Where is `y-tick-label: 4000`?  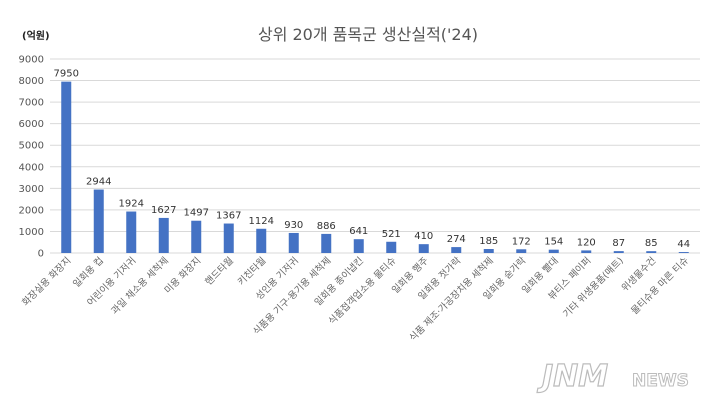 y-tick-label: 4000 is located at coordinates (31, 167).